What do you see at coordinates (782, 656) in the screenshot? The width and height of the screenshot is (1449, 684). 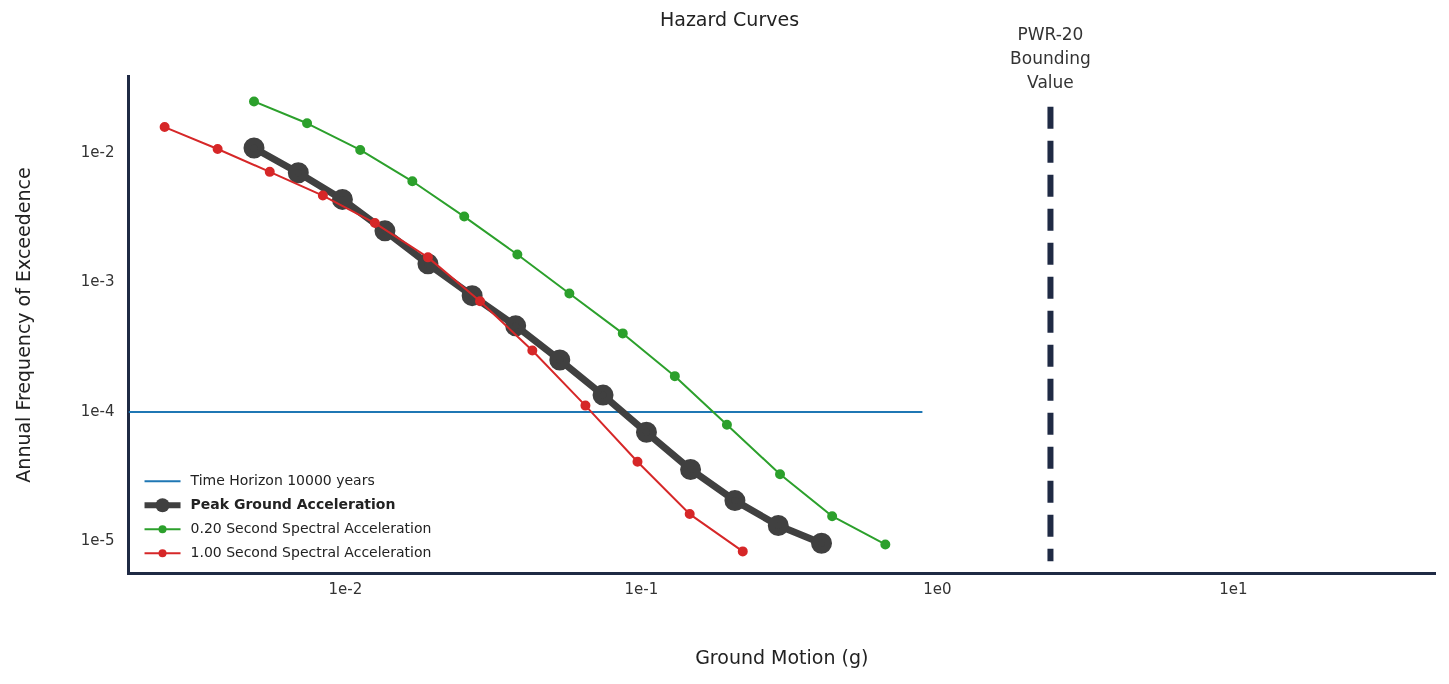 I see `x-axis-title: Ground Motion (g)` at bounding box center [782, 656].